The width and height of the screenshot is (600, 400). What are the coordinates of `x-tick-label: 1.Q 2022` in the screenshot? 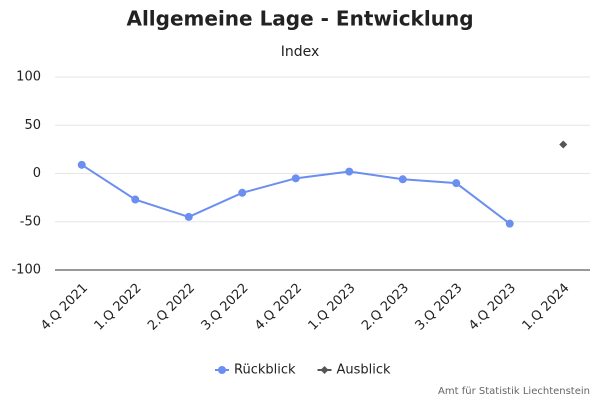 It's located at (118, 307).